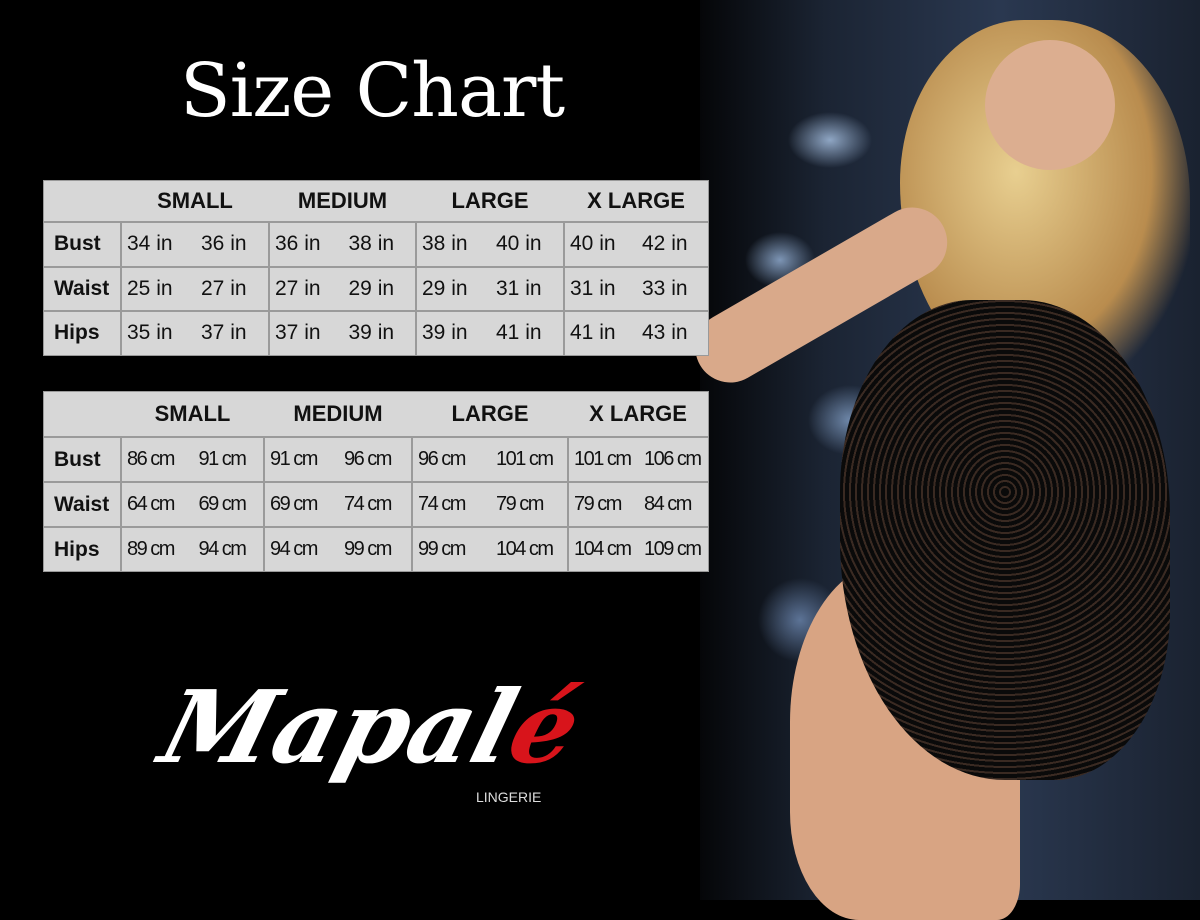 This screenshot has height=920, width=1200. Describe the element at coordinates (151, 504) in the screenshot. I see `measurement-value: 64 cm` at that location.